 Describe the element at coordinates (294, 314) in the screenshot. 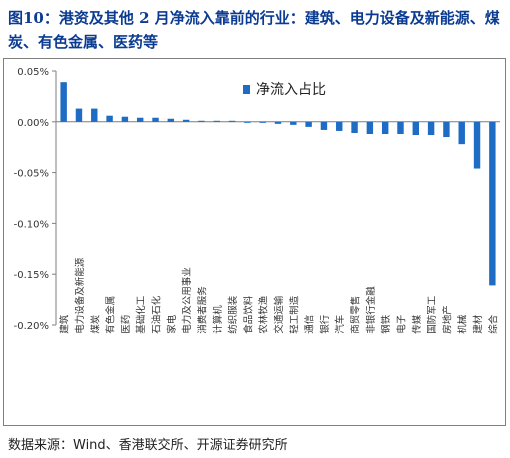

I see `x-tick-label: 轻工制造` at that location.